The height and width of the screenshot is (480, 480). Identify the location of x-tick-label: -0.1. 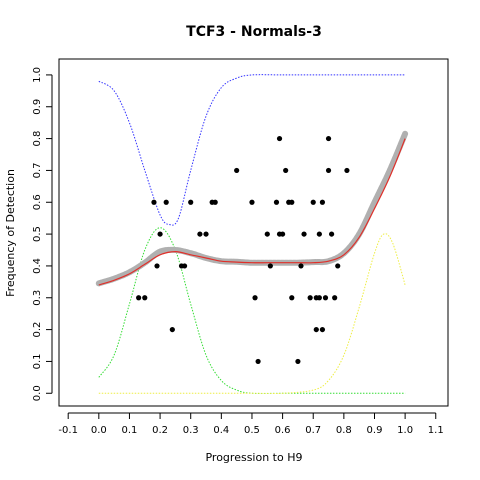
(68, 430).